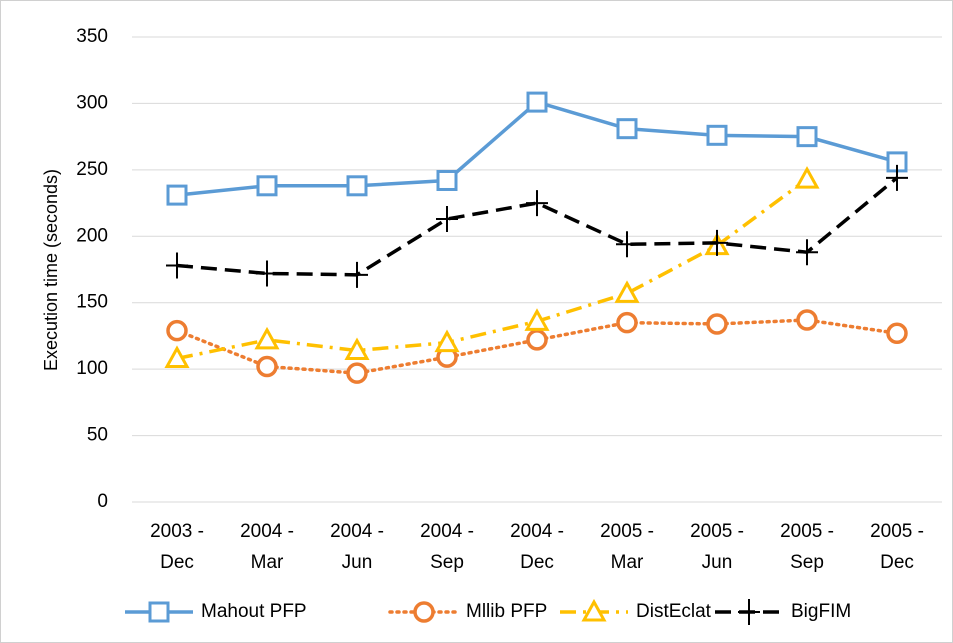 The image size is (953, 643). Describe the element at coordinates (177, 531) in the screenshot. I see `x-tick-label: 2003 -` at that location.